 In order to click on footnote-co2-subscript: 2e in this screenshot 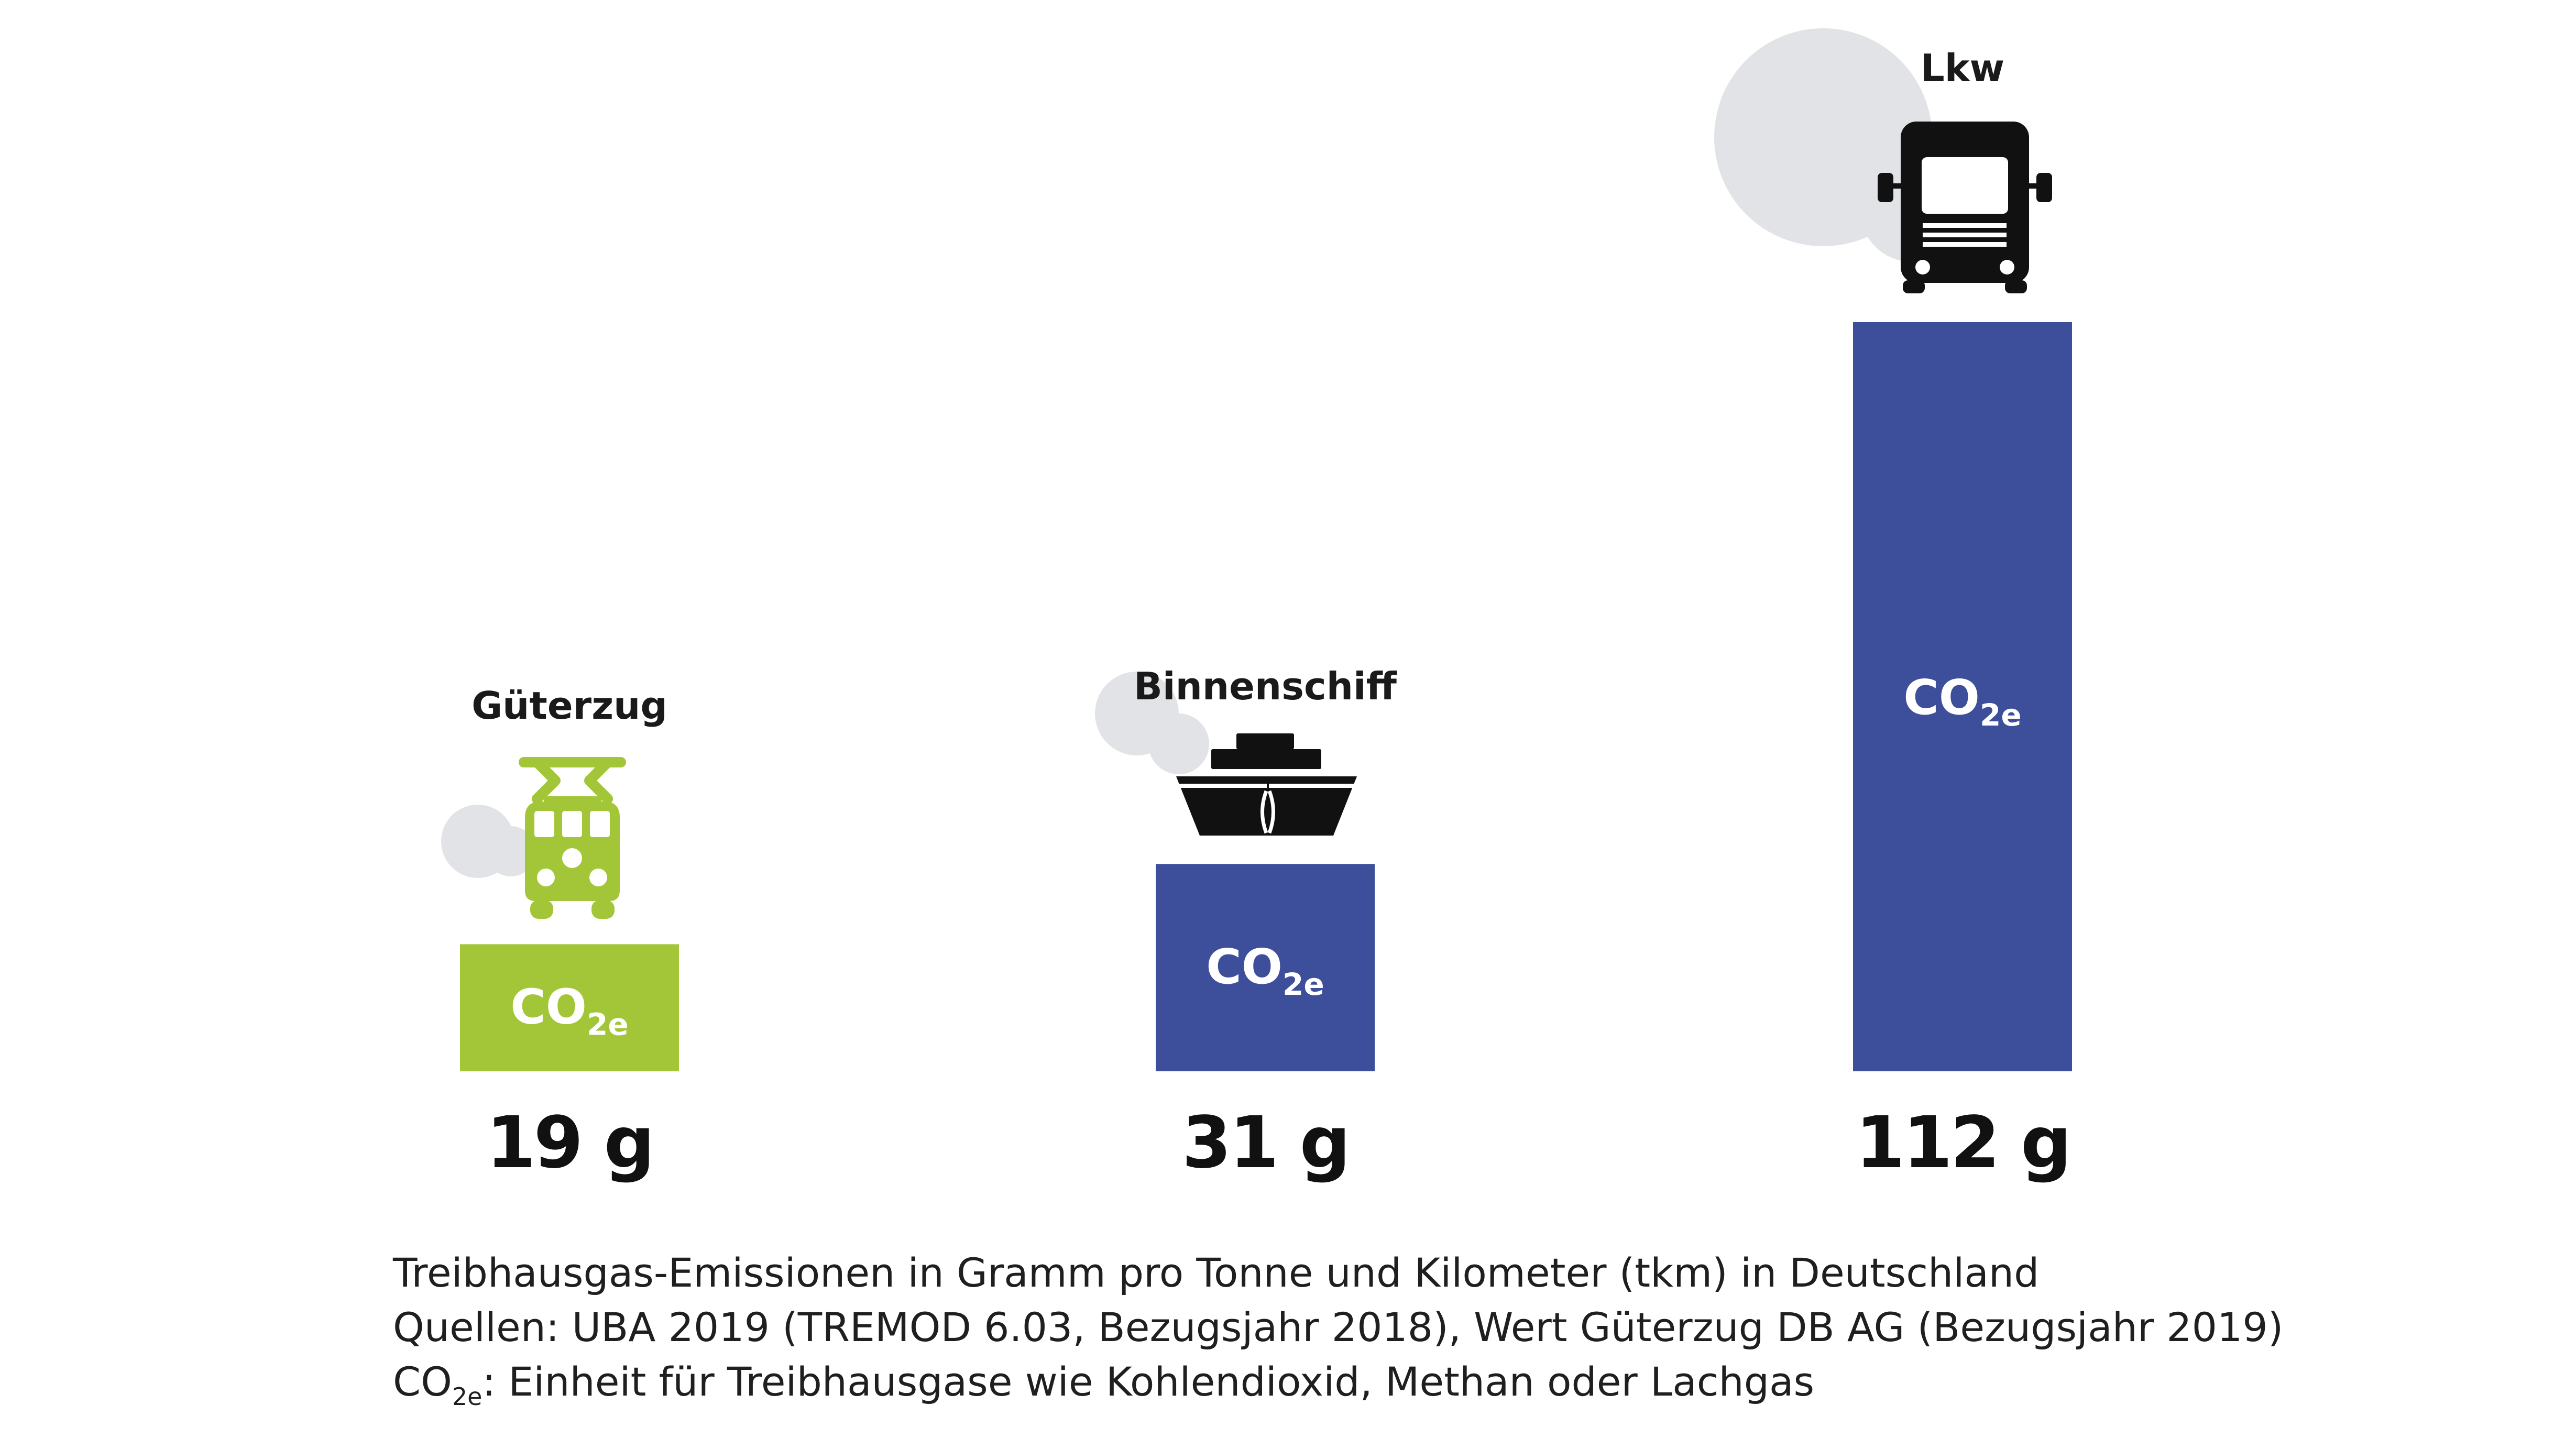, I will do `click(467, 1396)`.